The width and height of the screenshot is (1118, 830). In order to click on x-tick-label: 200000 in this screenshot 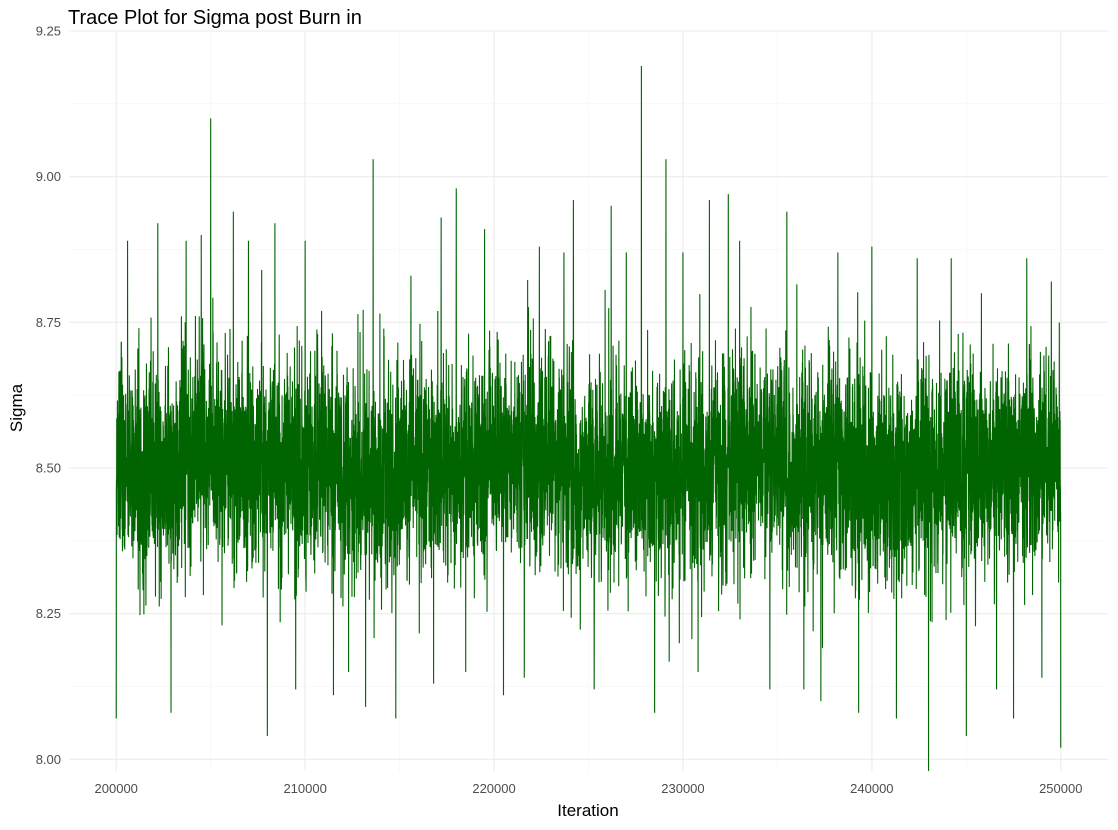, I will do `click(116, 788)`.